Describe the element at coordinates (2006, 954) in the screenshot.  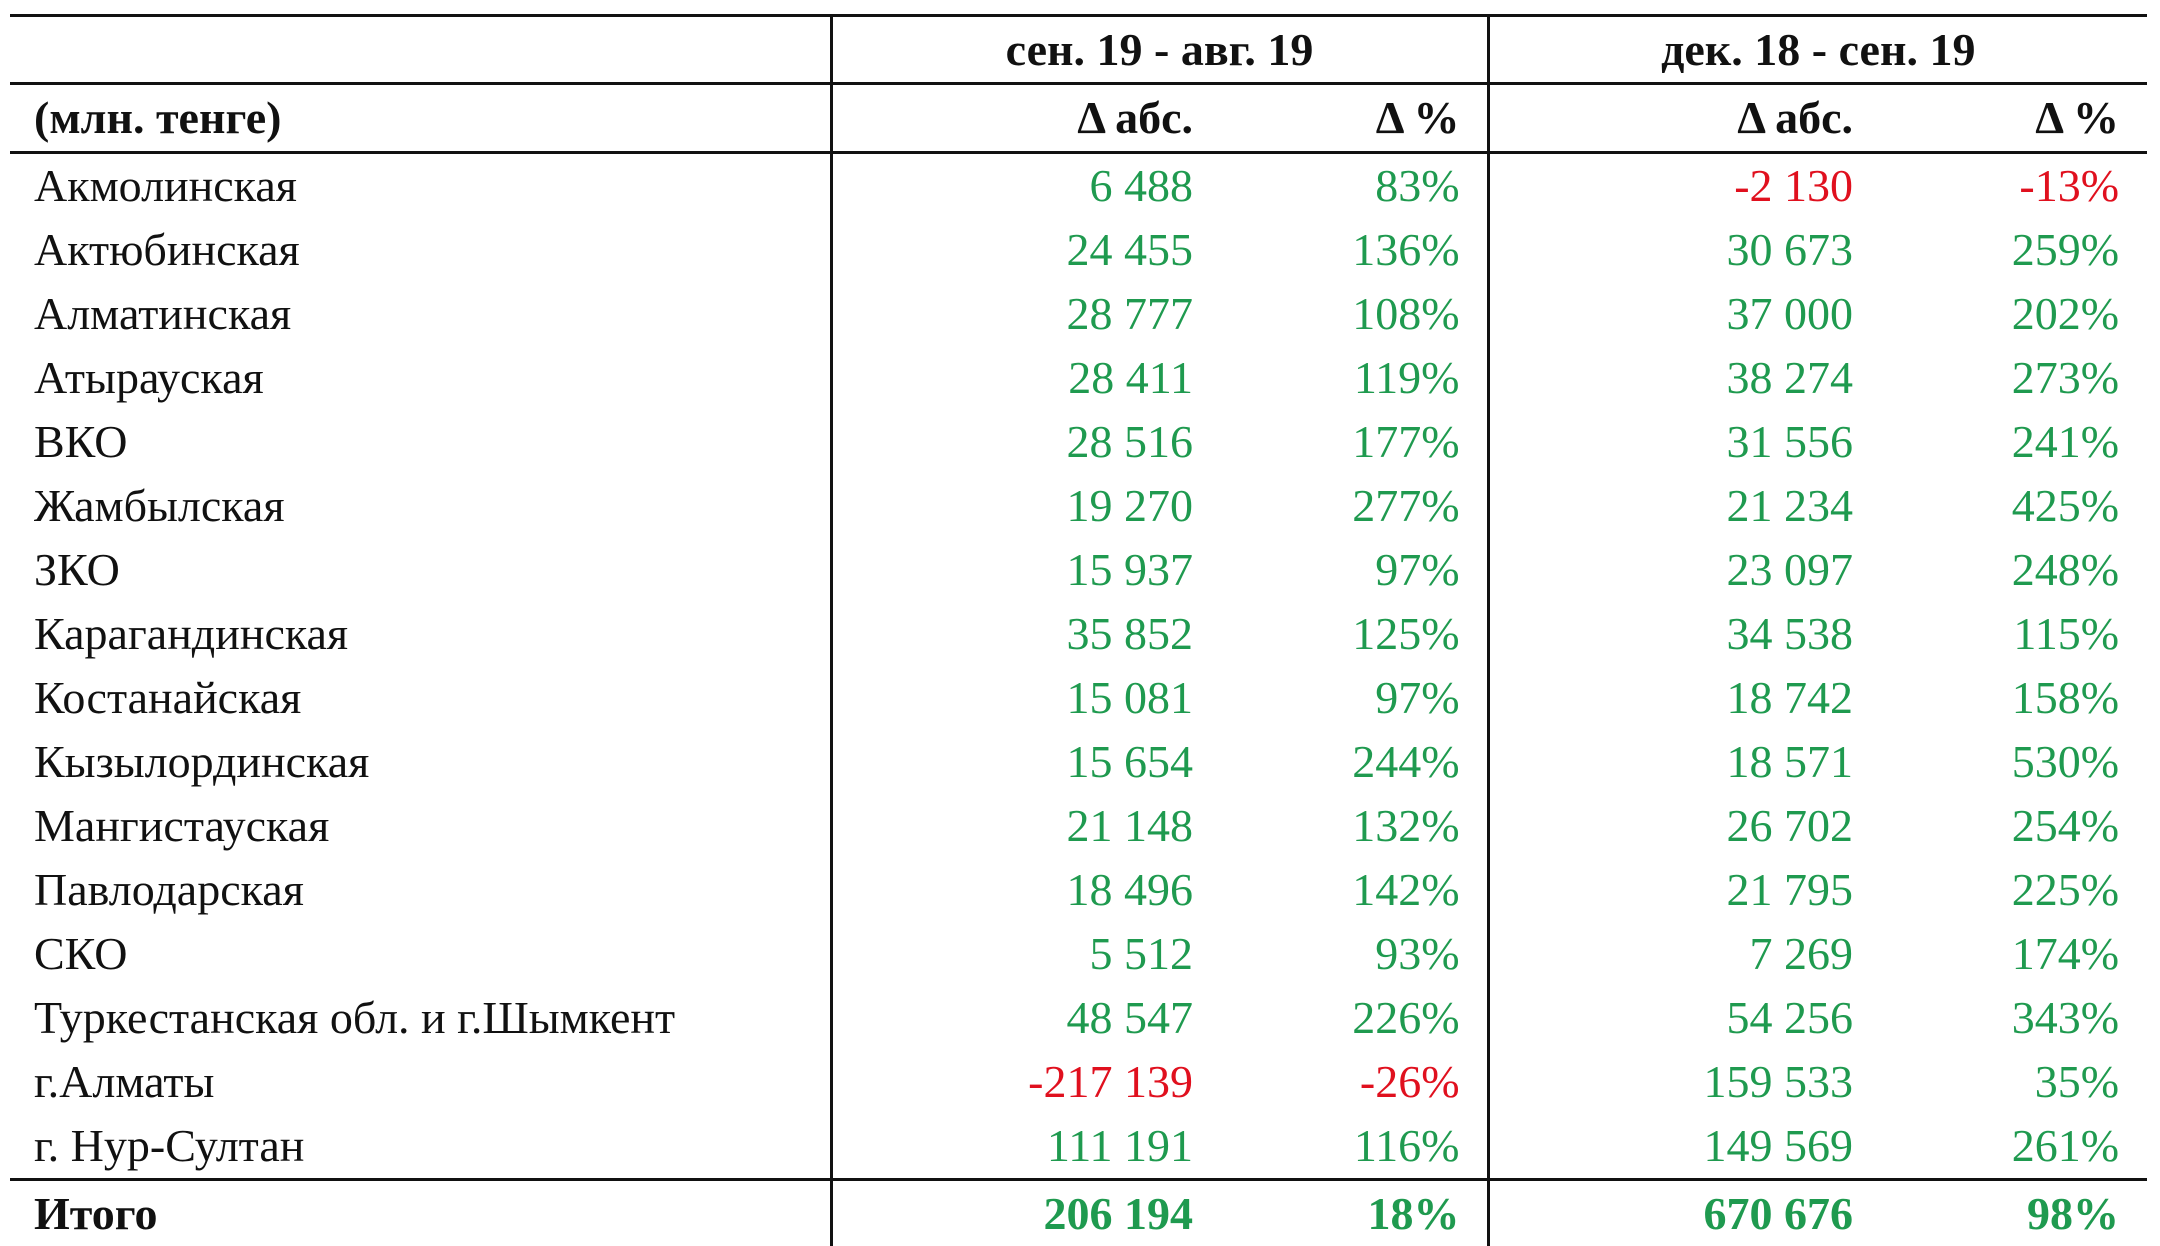
I see `value-cell: 174%` at that location.